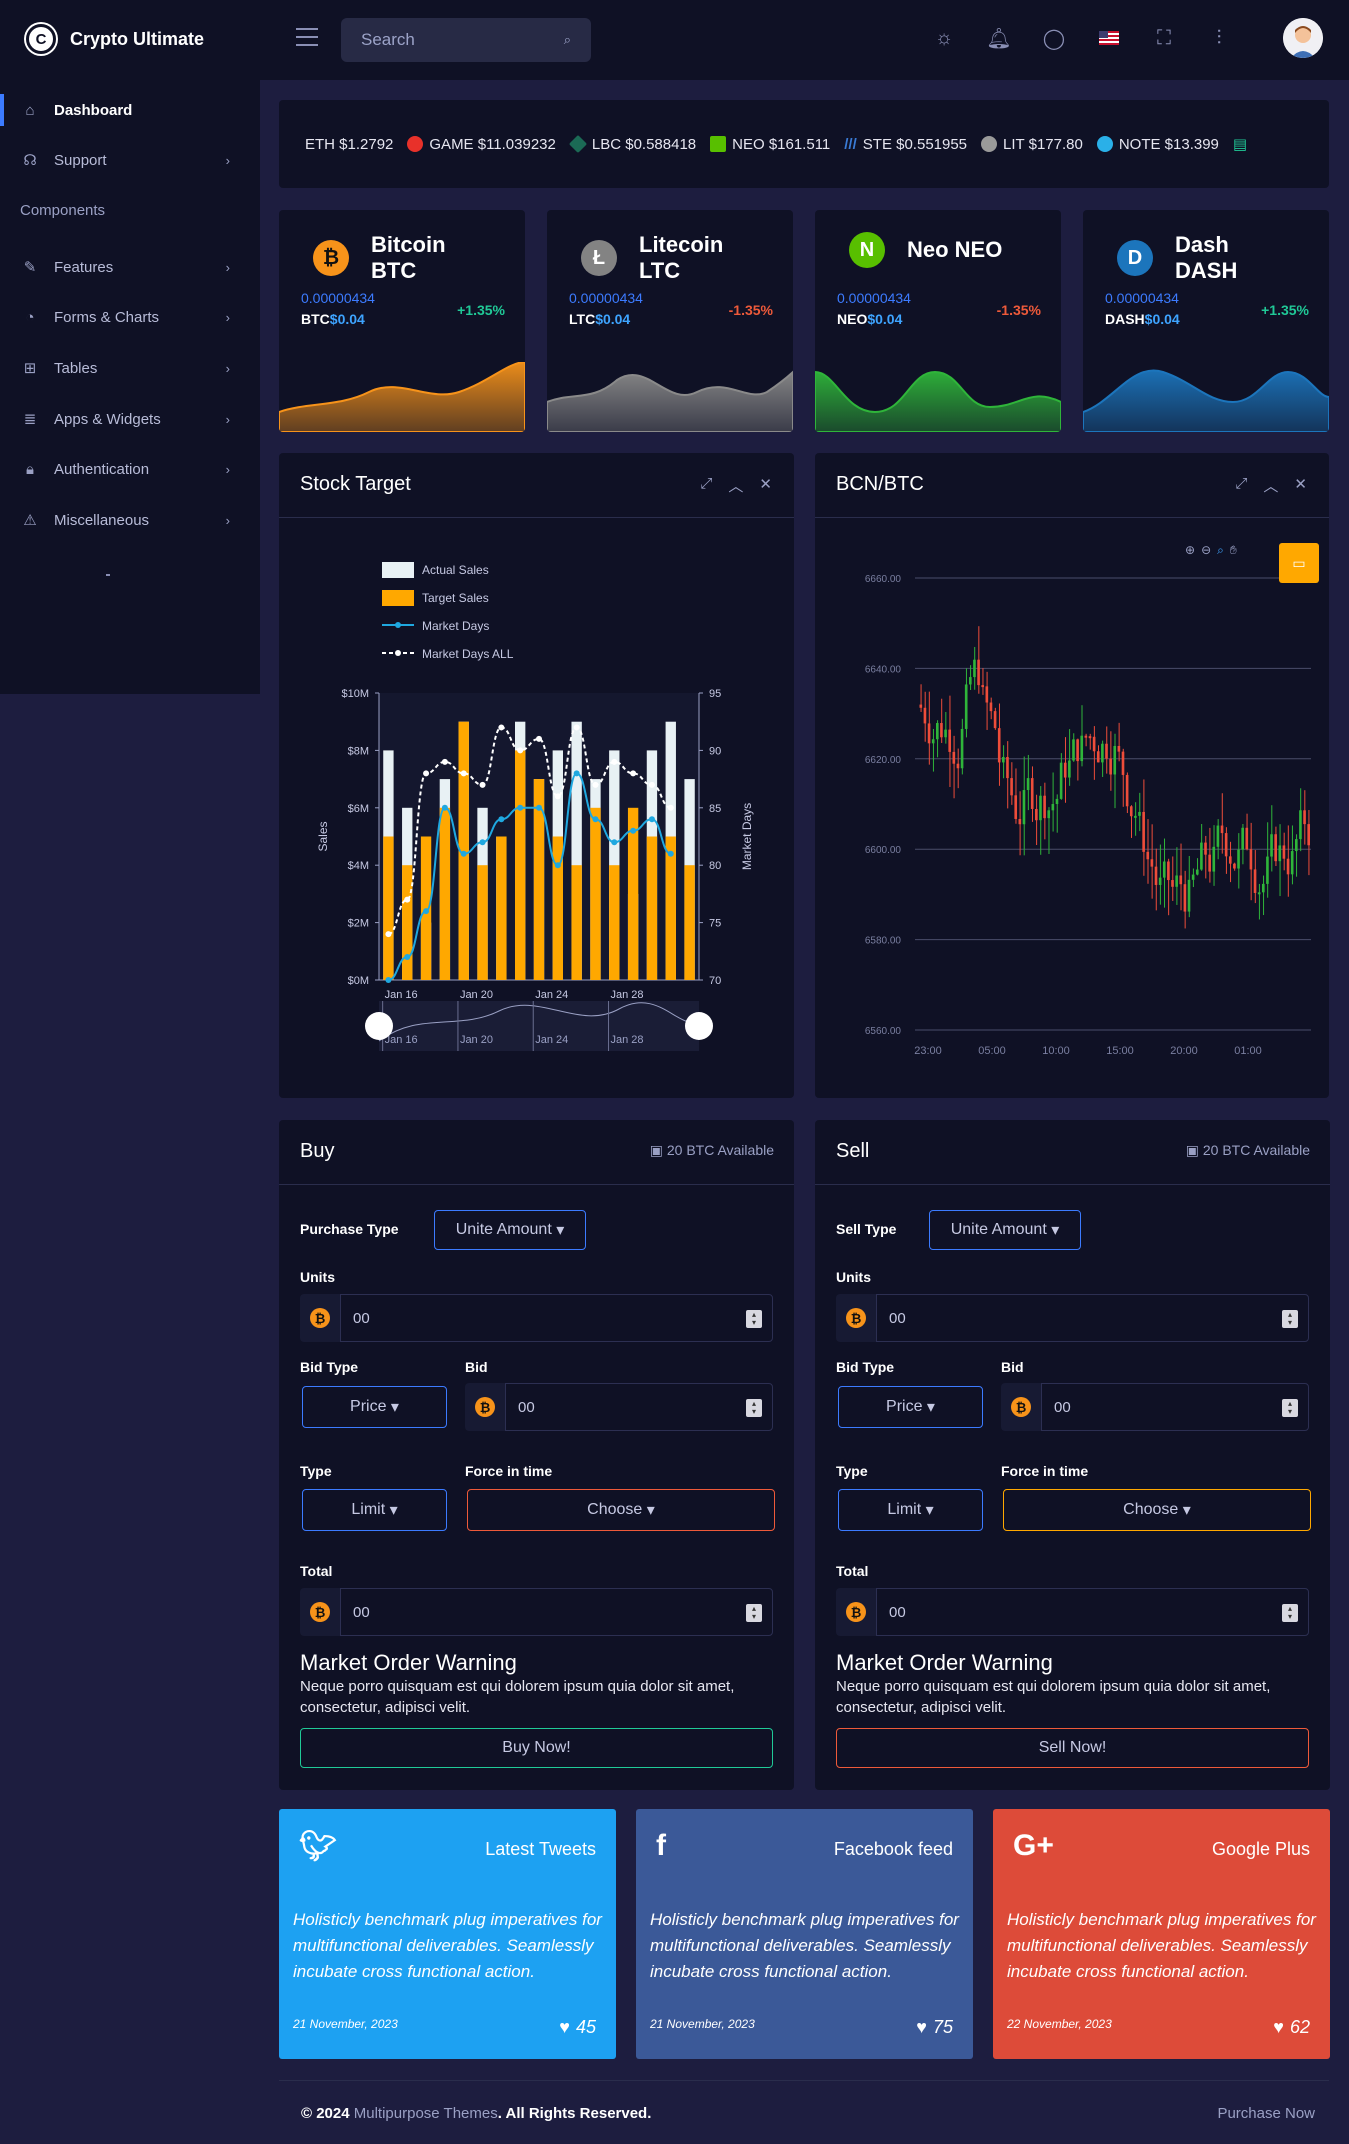 The width and height of the screenshot is (1349, 2144). I want to click on y-tick-label: $4M, so click(358, 866).